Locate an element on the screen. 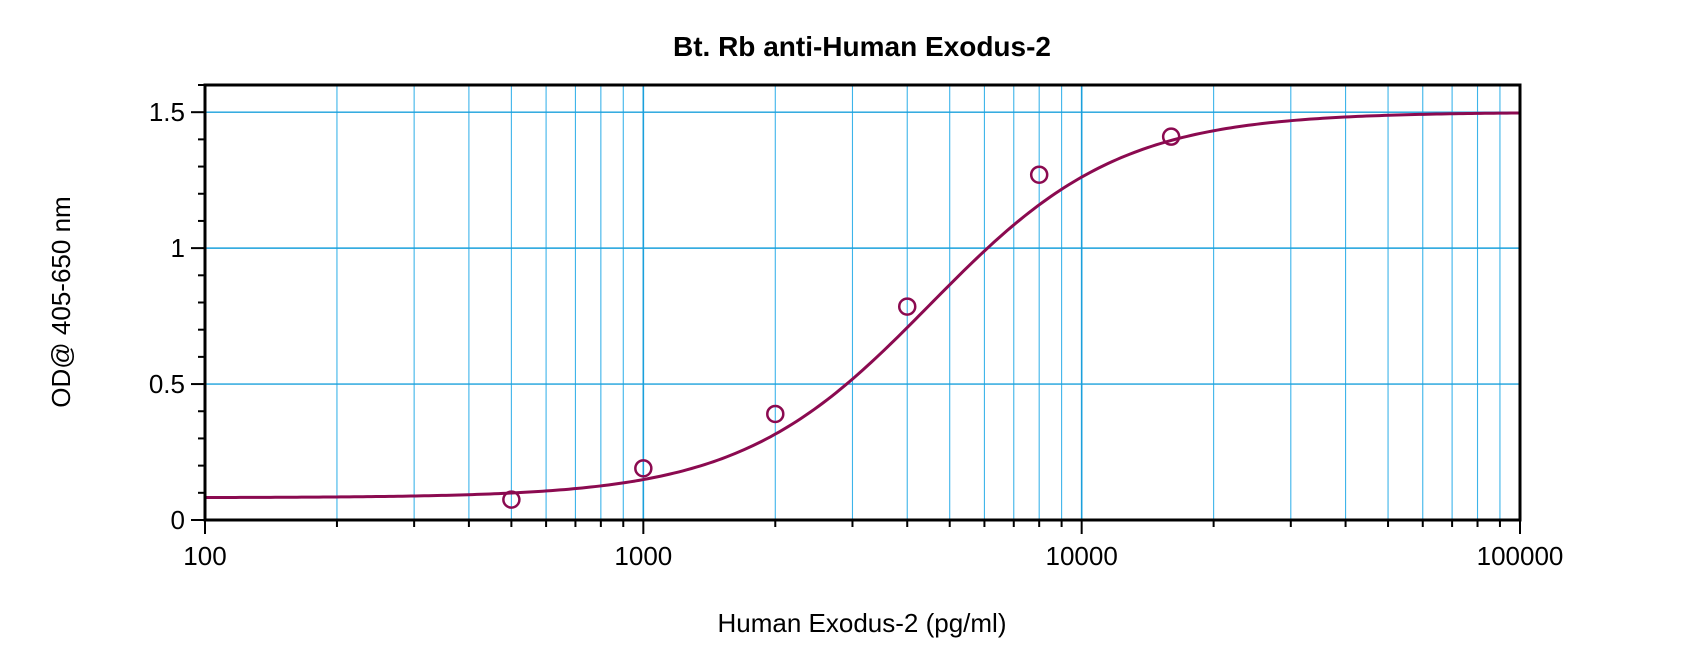  chart-title: Bt. Rb anti-Human Exodus-2 is located at coordinates (862, 46).